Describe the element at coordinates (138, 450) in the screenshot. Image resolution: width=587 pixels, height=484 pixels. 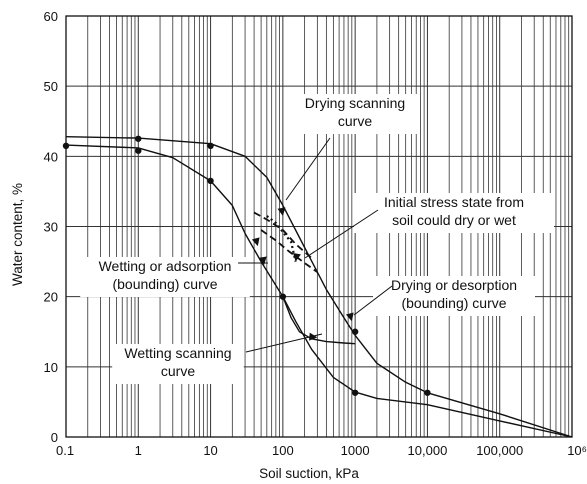
I see `x-tick-label: 1` at that location.